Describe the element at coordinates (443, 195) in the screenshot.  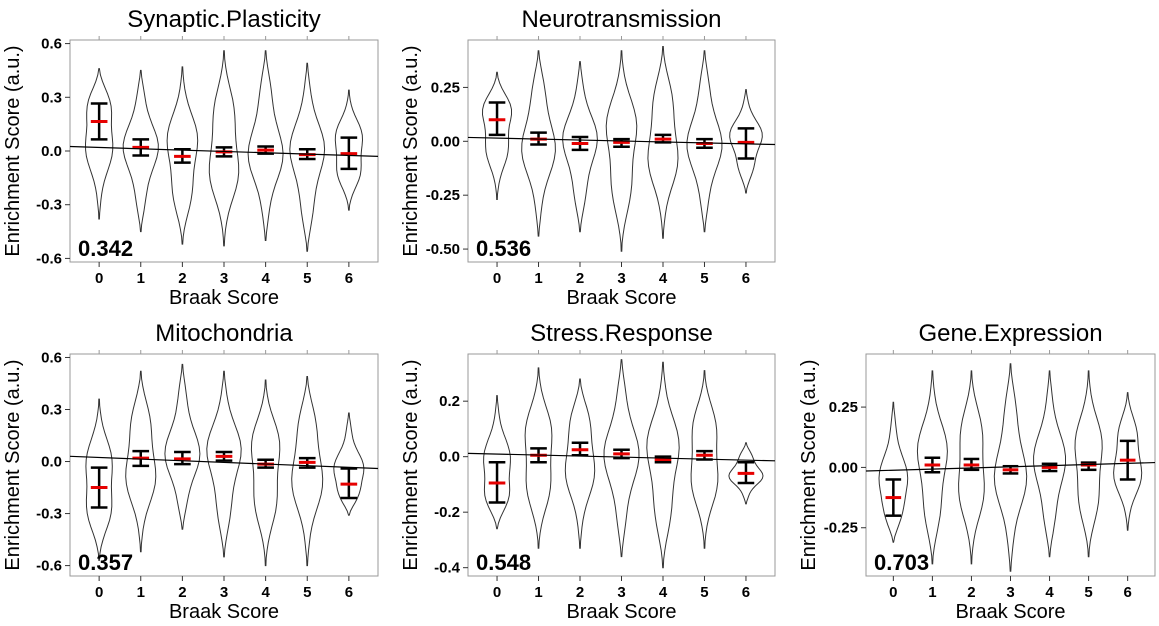
I see `y-tick-label: -0.25` at that location.